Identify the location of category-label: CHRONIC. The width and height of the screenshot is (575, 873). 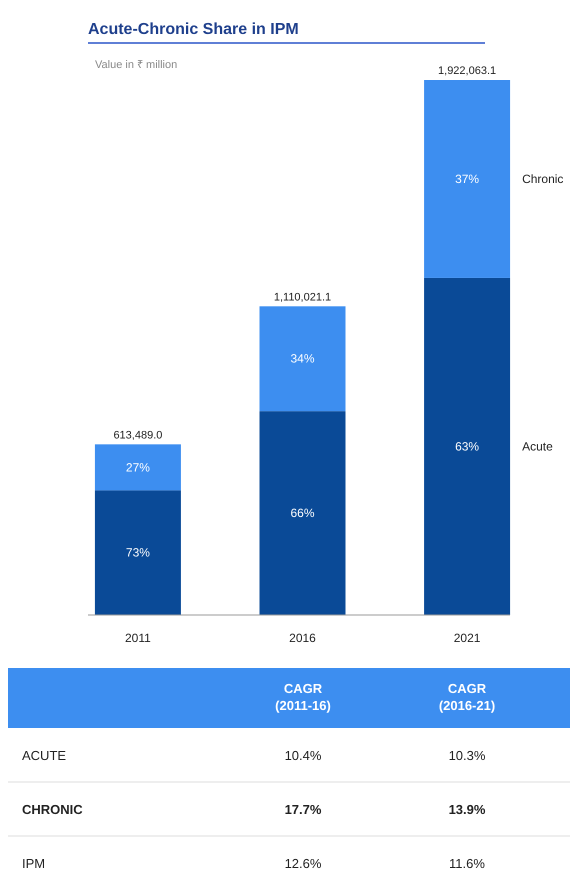
(52, 809).